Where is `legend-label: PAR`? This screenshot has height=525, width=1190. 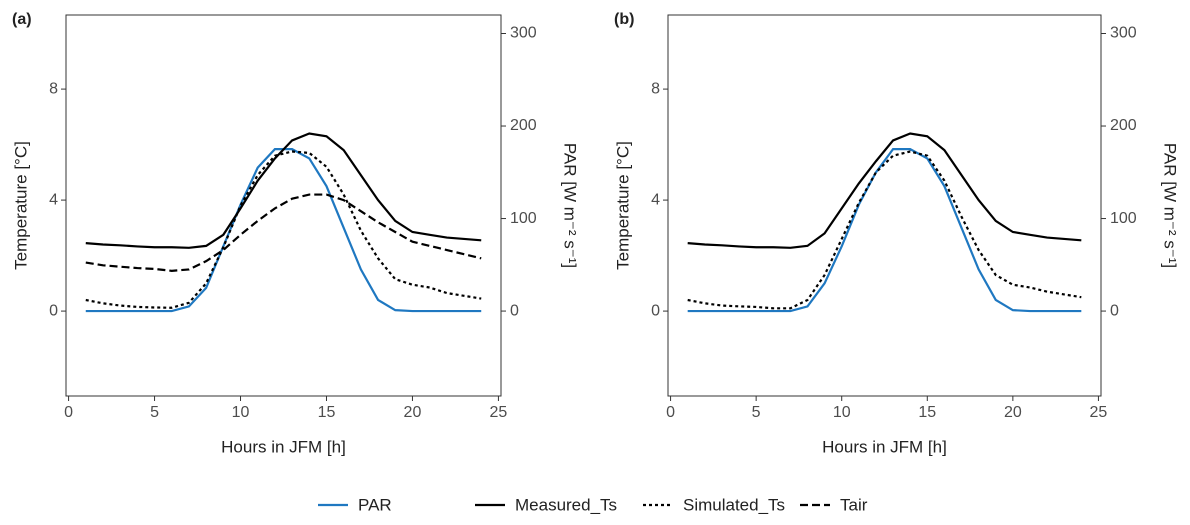 legend-label: PAR is located at coordinates (375, 504).